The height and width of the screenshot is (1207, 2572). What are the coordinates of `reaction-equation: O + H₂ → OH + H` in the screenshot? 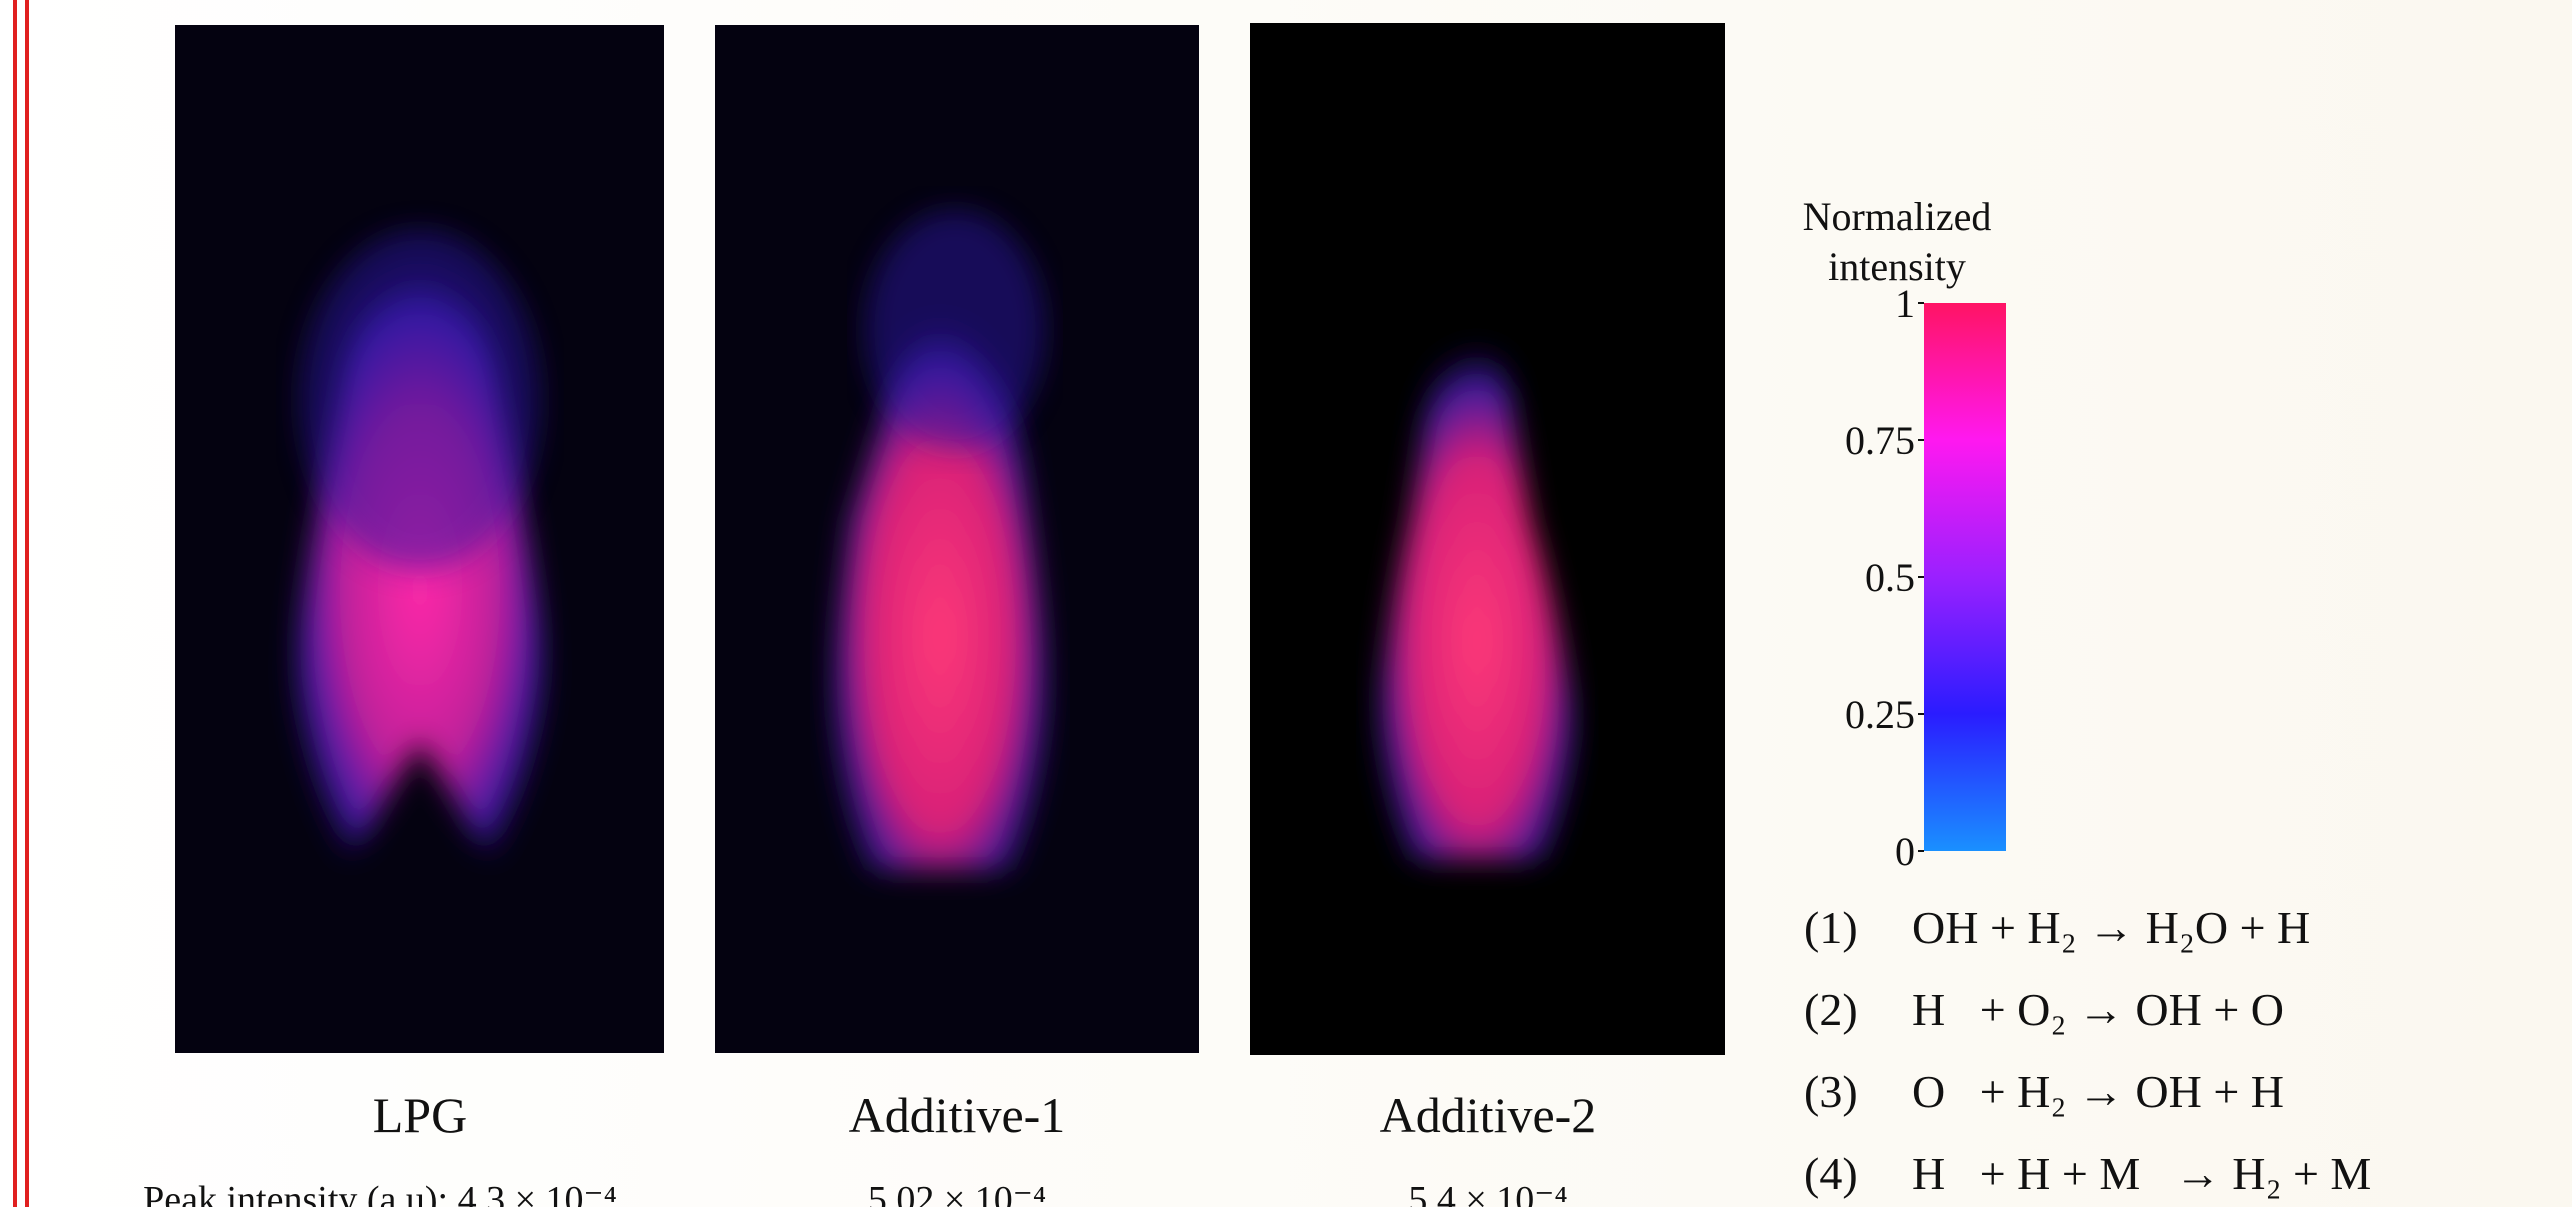 It's located at (2098, 1091).